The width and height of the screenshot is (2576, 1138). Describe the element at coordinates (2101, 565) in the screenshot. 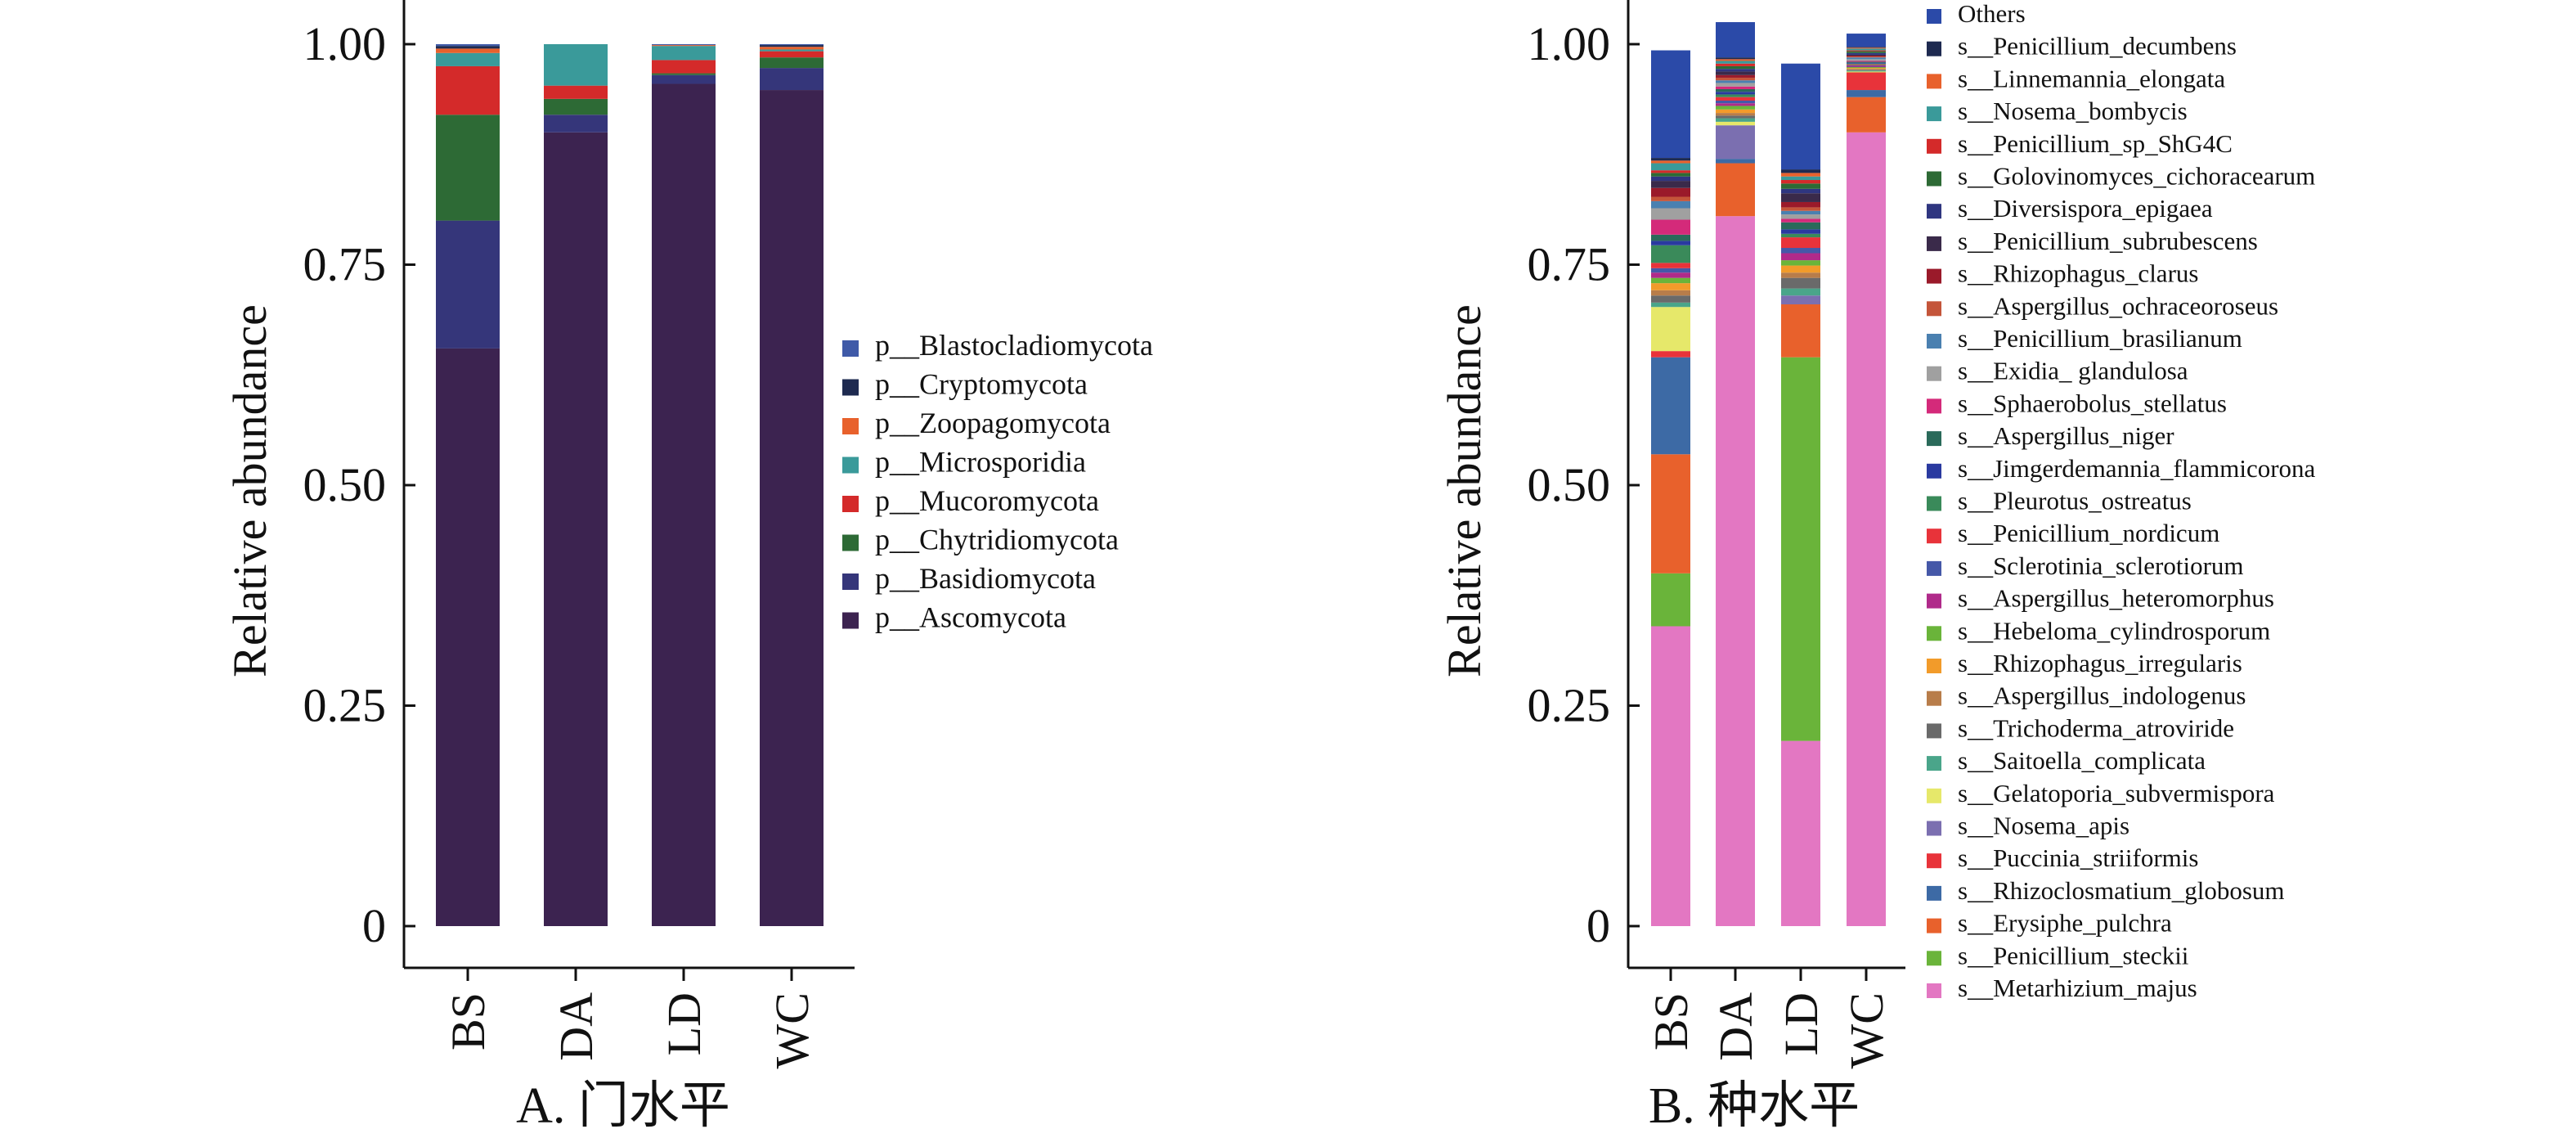

I see `legend-label: s__Sclerotinia_sclerotiorum` at that location.